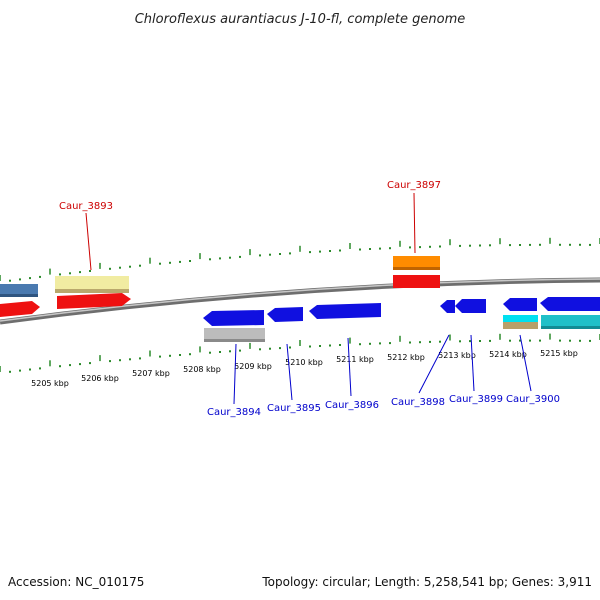  Describe the element at coordinates (352, 405) in the screenshot. I see `gene-label-caur-3896: Caur_3896` at that location.